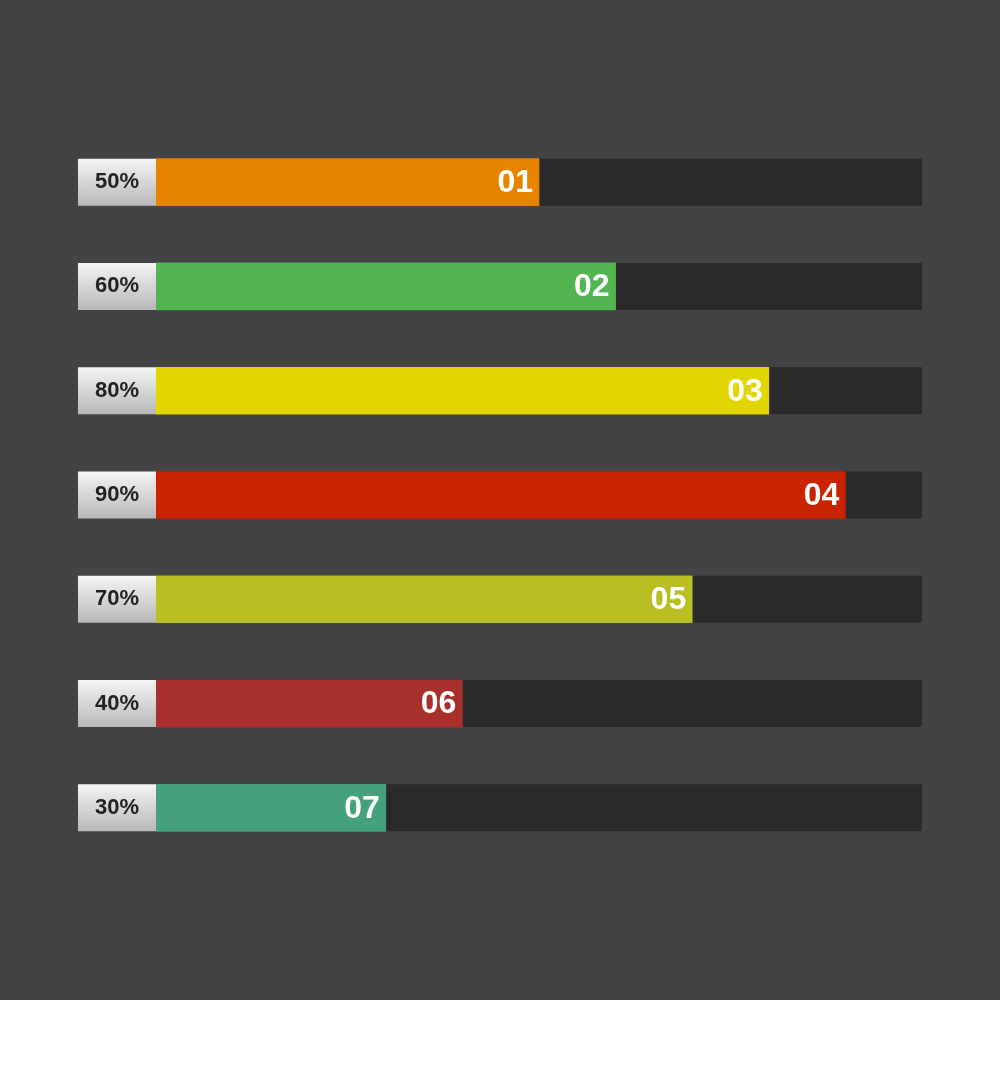  Describe the element at coordinates (117, 806) in the screenshot. I see `data-label: 30%` at that location.